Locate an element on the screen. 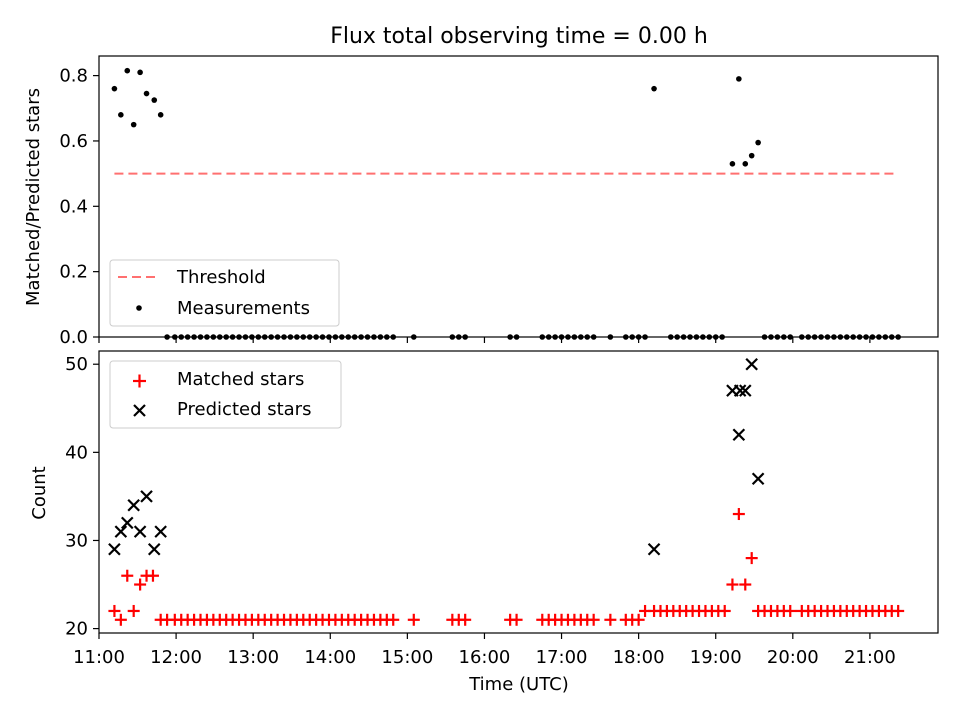  bottom-x-tick-label: 17:00 is located at coordinates (562, 657).